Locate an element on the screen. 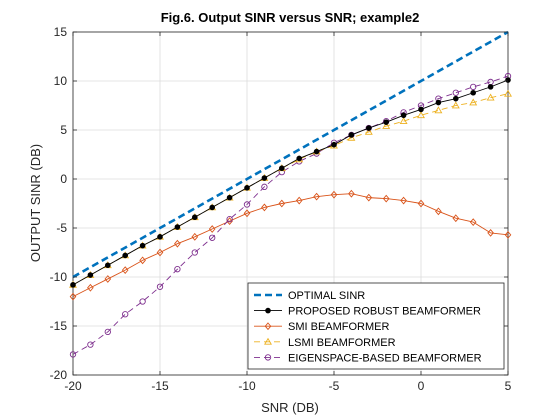 Image resolution: width=560 pixels, height=420 pixels. x-tick-label: -20 is located at coordinates (73, 386).